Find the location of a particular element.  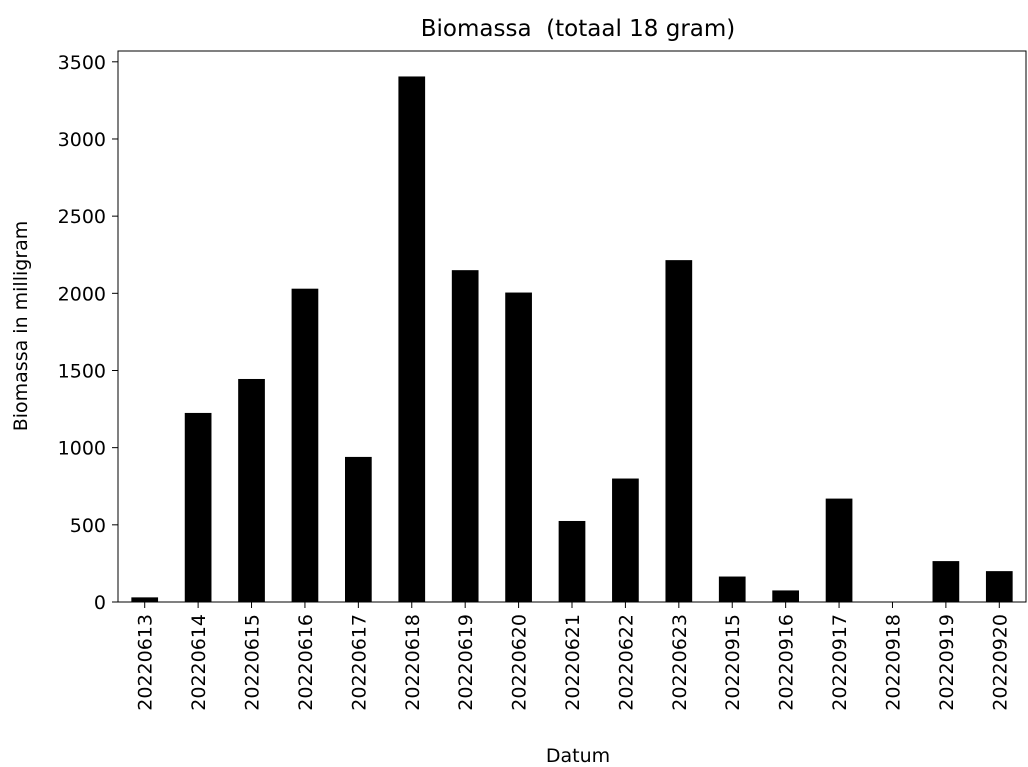

y-tick-label: 2000 is located at coordinates (82, 294).